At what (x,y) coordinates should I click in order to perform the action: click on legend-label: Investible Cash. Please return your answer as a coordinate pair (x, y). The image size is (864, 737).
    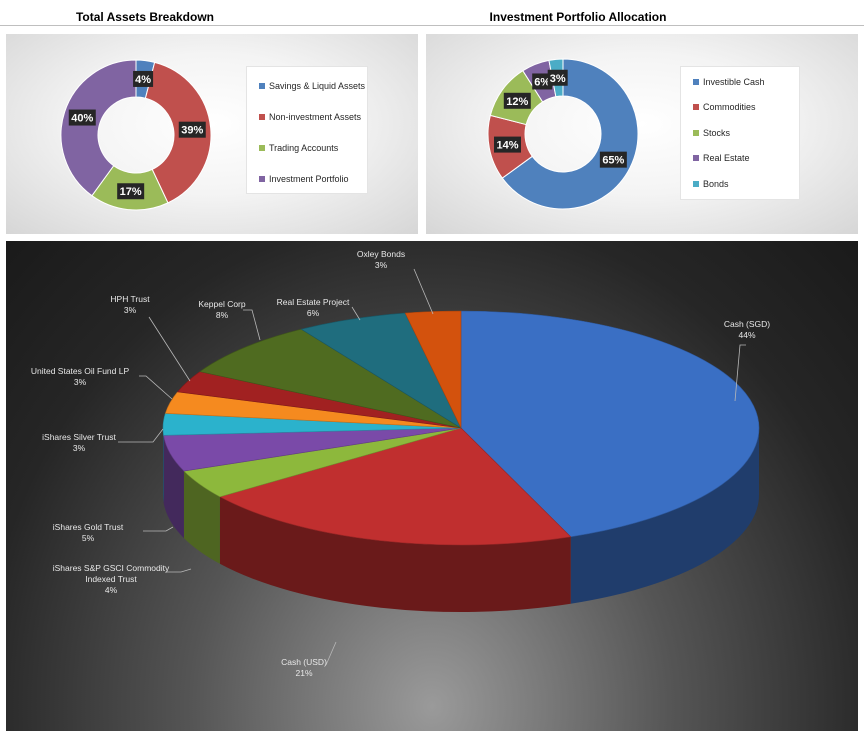
    Looking at the image, I should click on (734, 82).